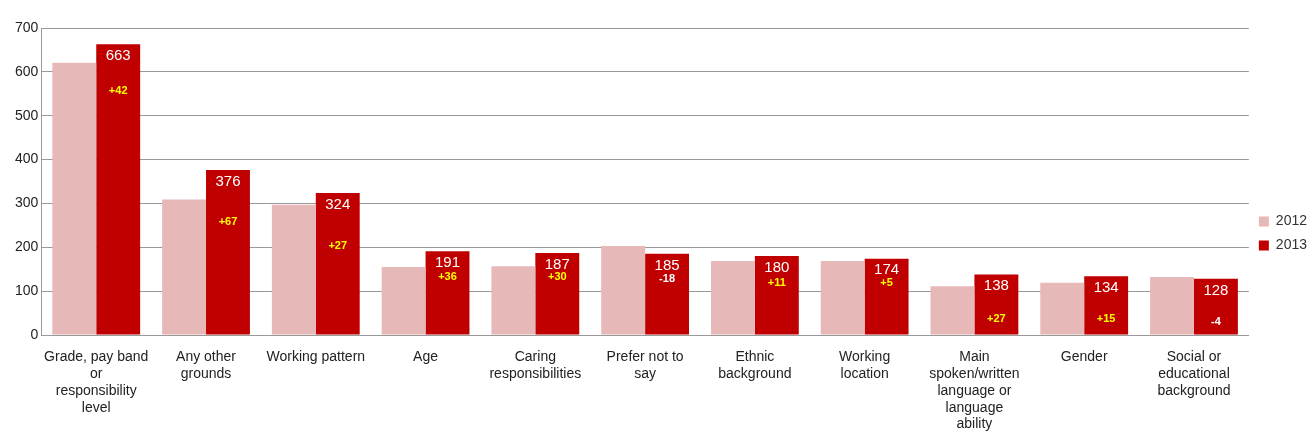  Describe the element at coordinates (1194, 373) in the screenshot. I see `x-tick-label: Social or educational background` at that location.